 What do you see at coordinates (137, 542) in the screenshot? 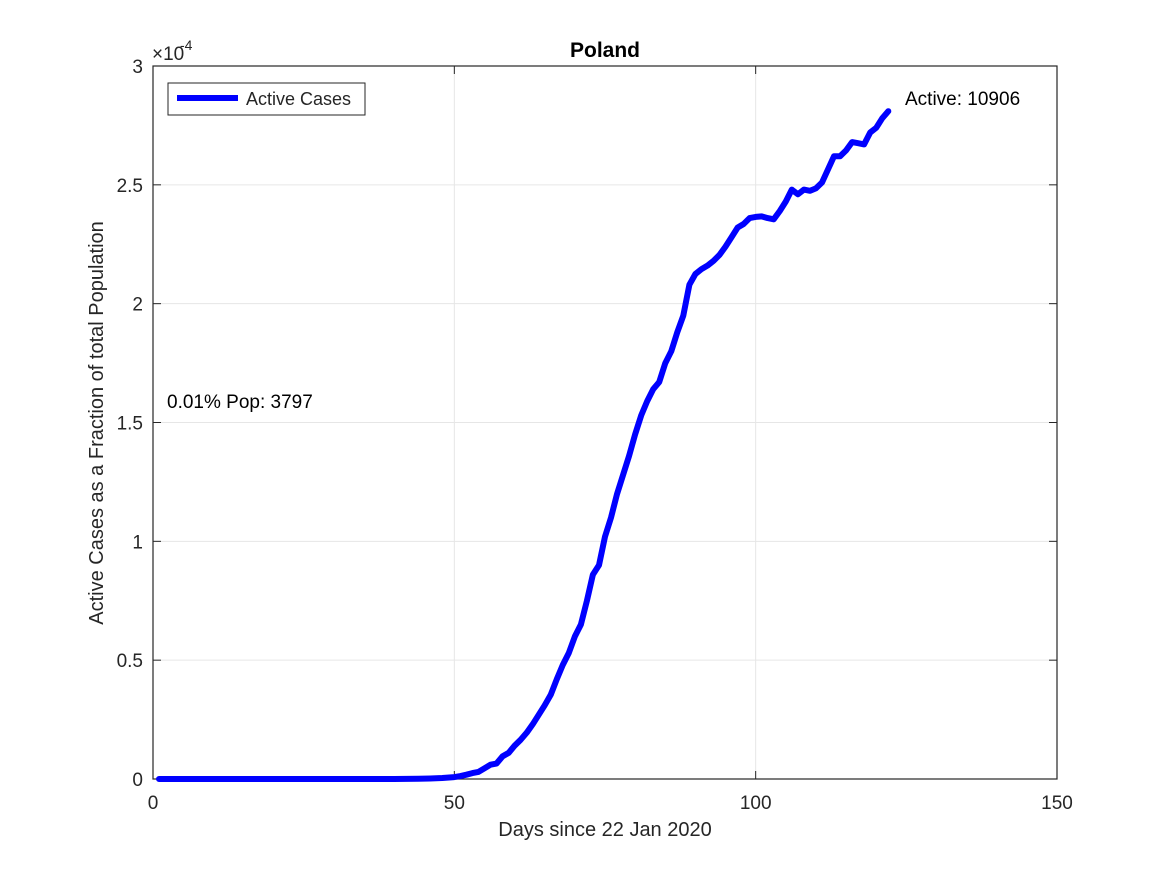
I see `y-tick-label: 1` at bounding box center [137, 542].